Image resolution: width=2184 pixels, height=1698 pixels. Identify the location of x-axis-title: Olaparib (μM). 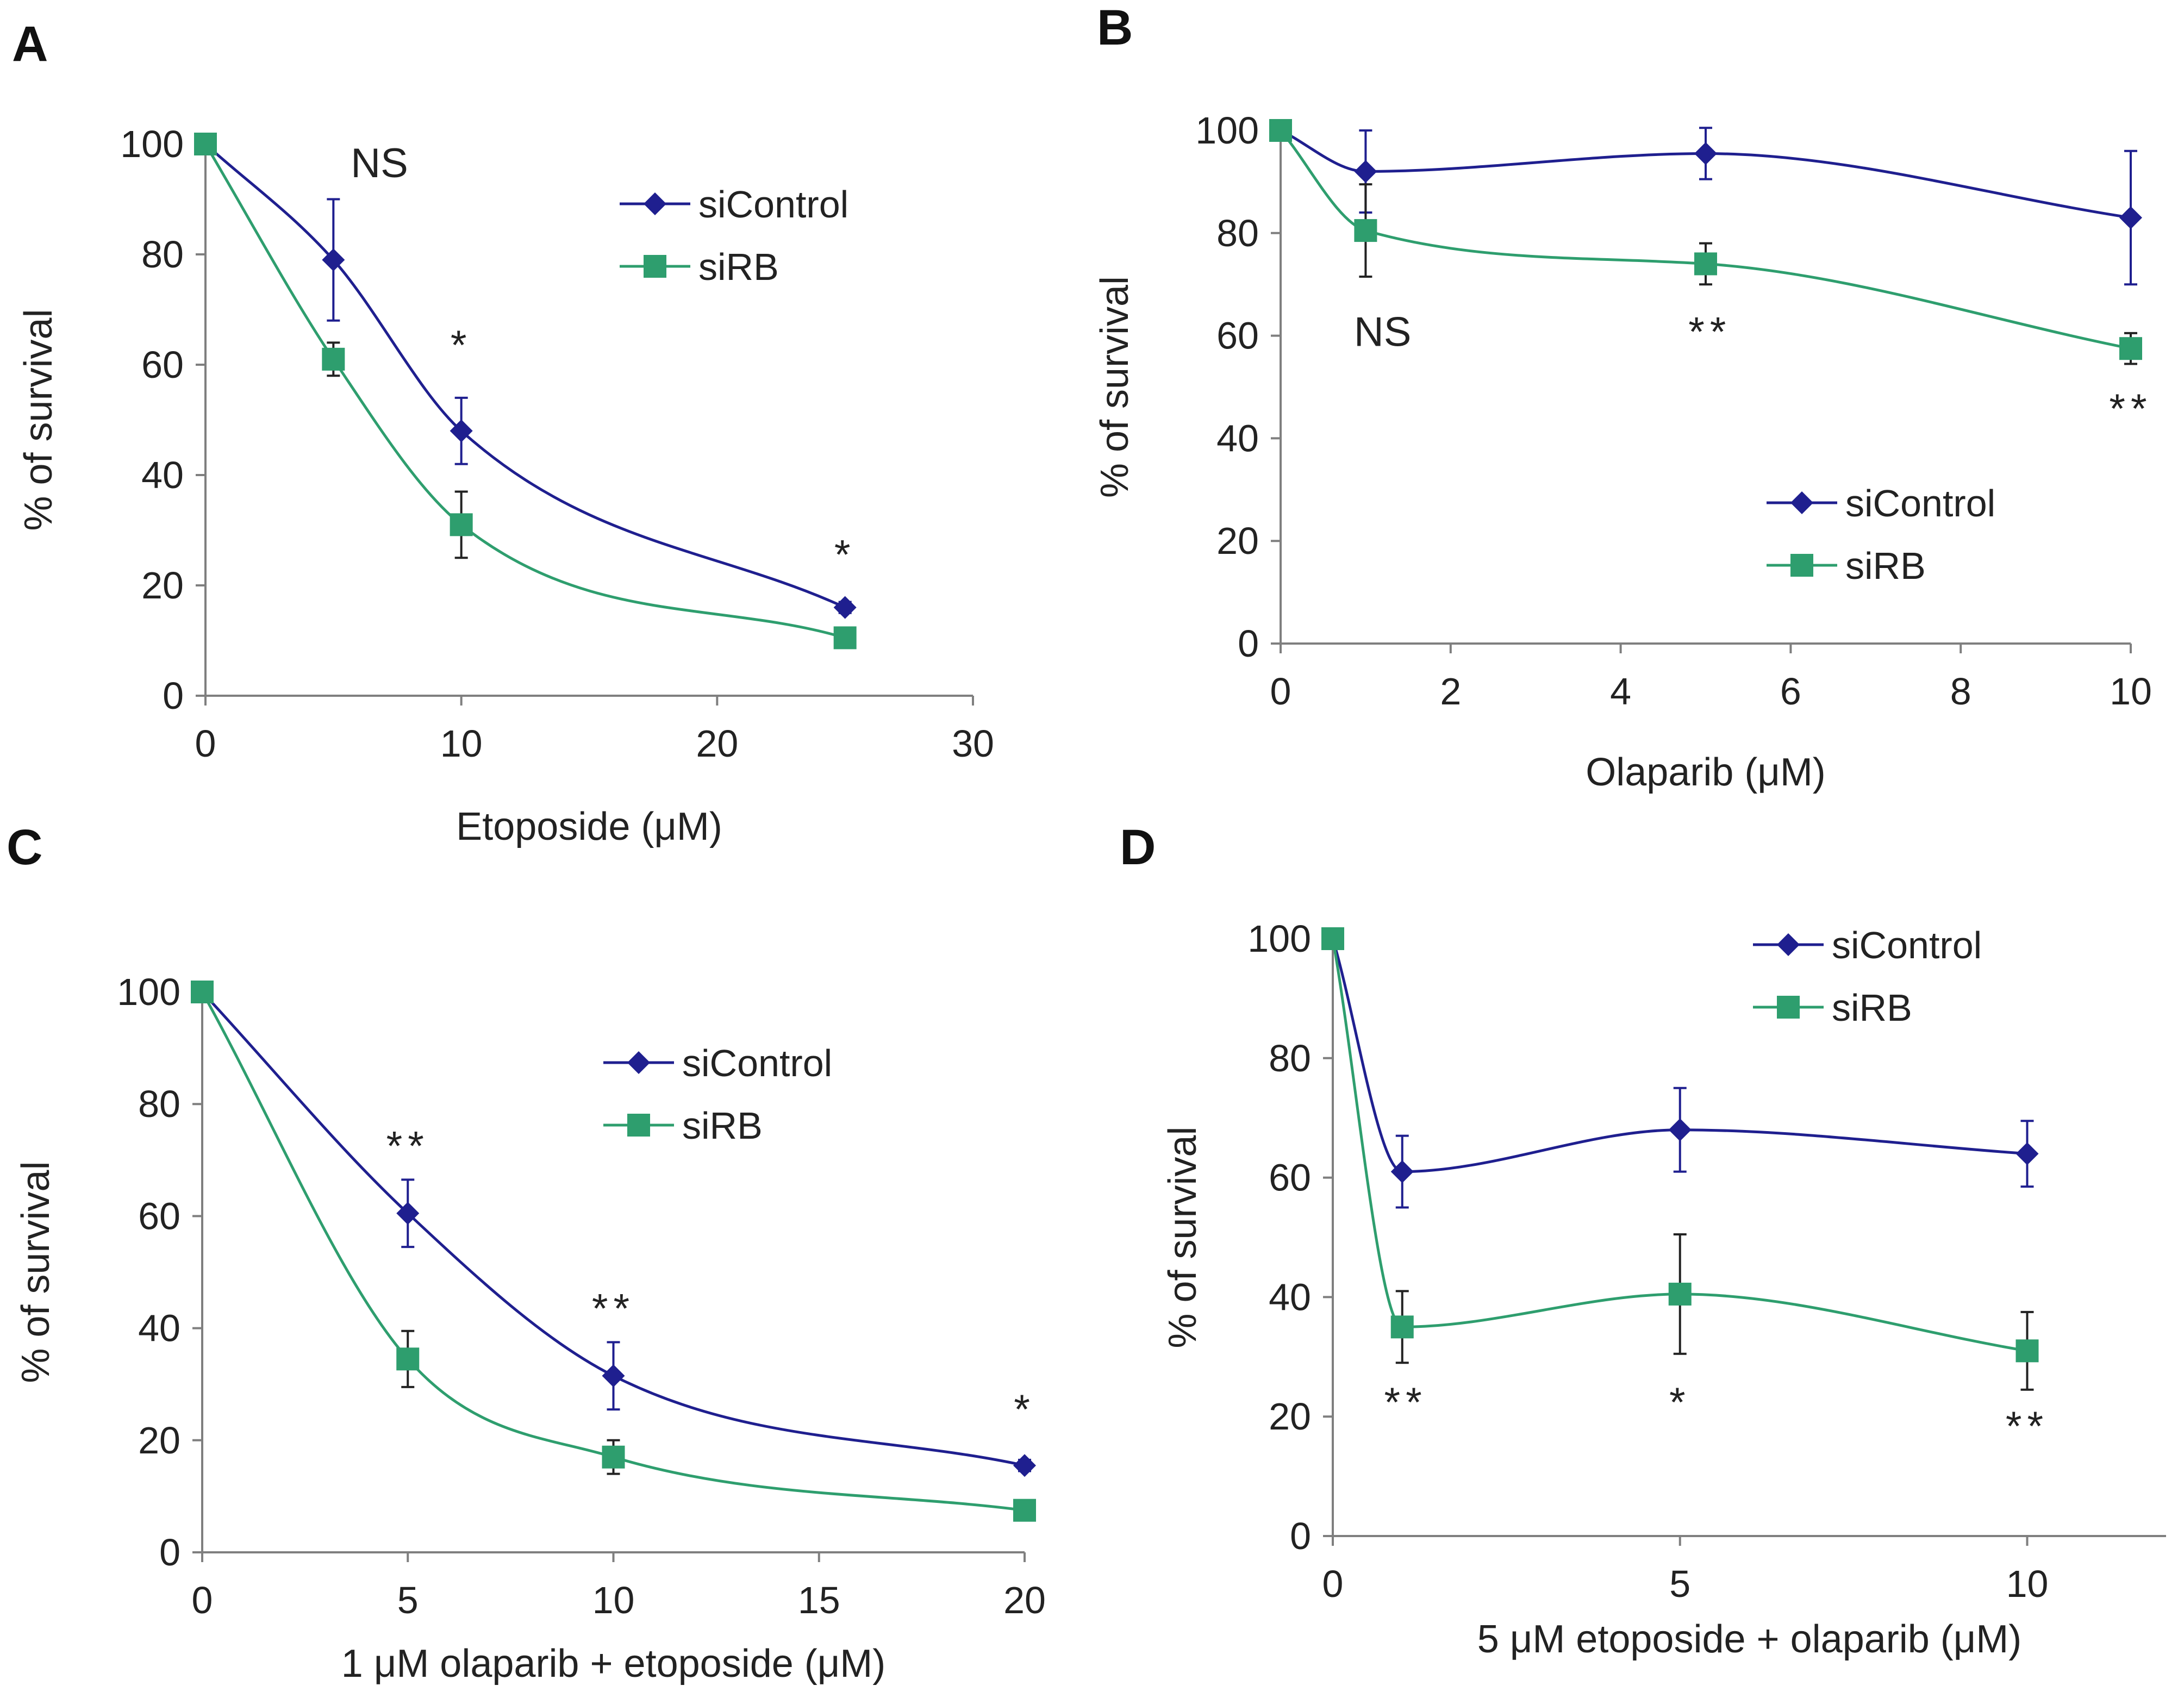
(1706, 772).